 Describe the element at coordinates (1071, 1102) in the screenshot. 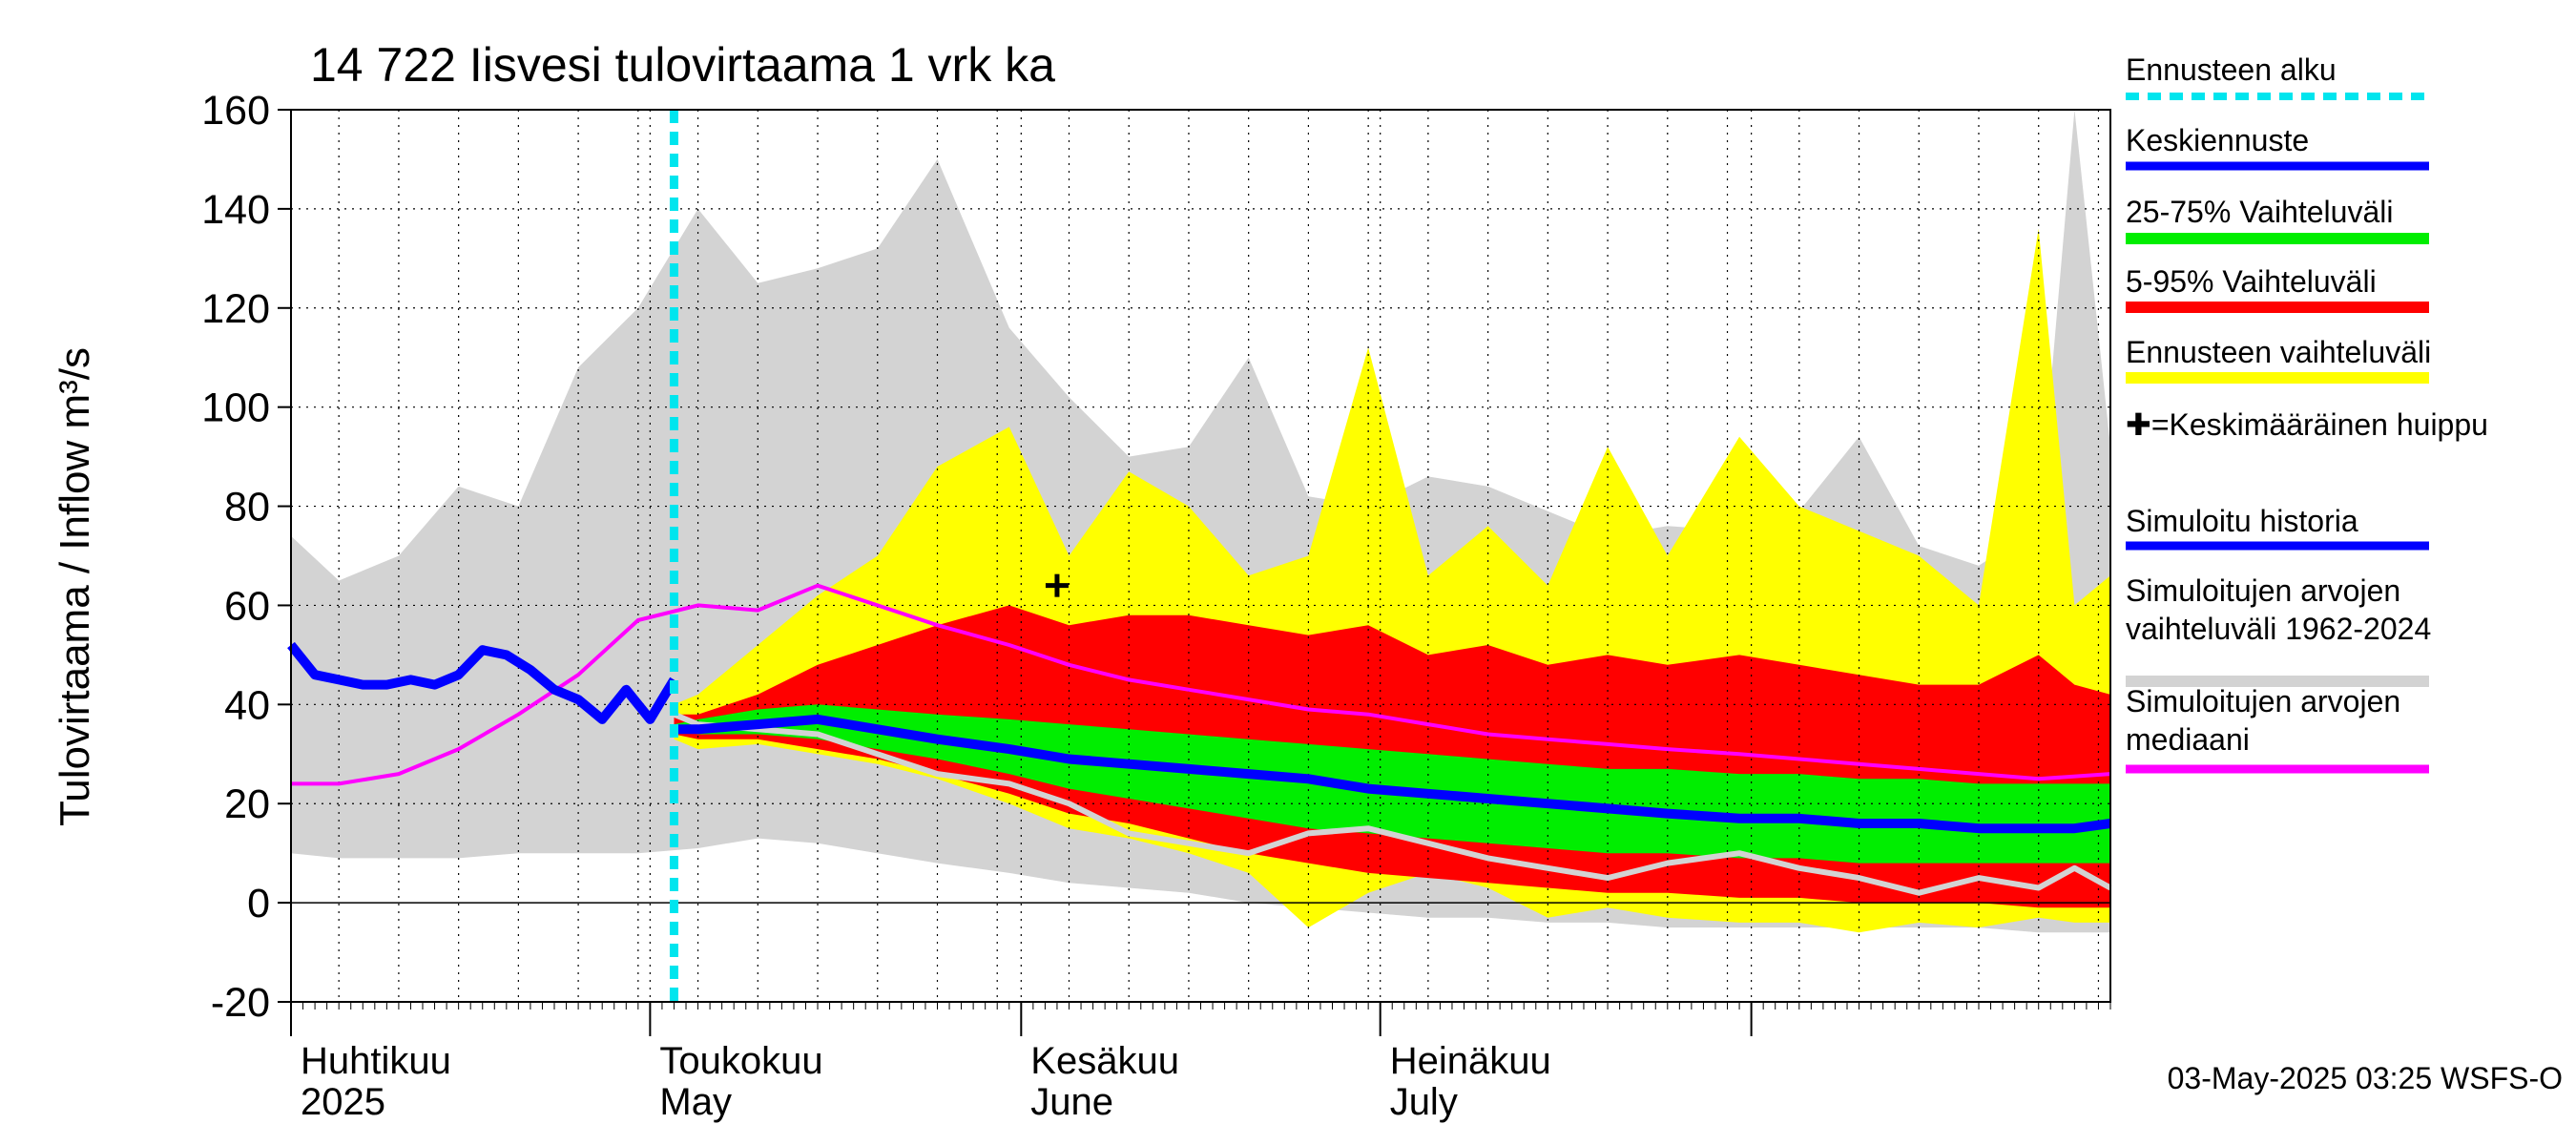

I see `month-label-en: June` at that location.